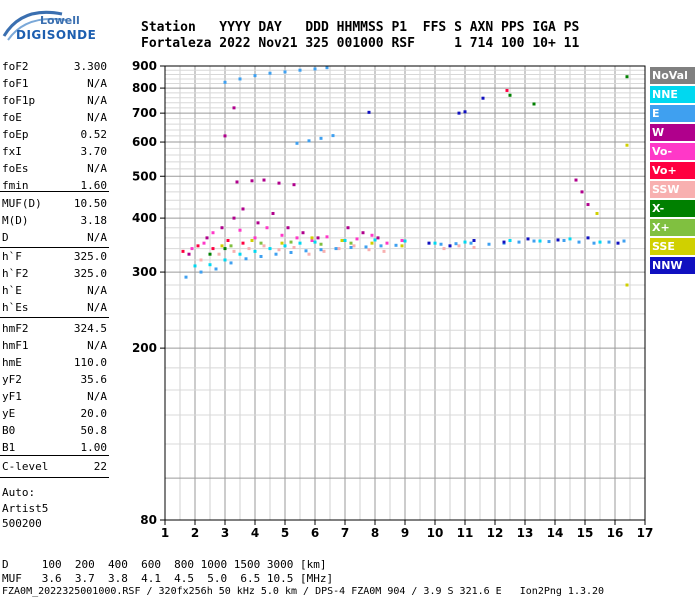  What do you see at coordinates (144, 176) in the screenshot?
I see `y-tick-label: 500` at bounding box center [144, 176].